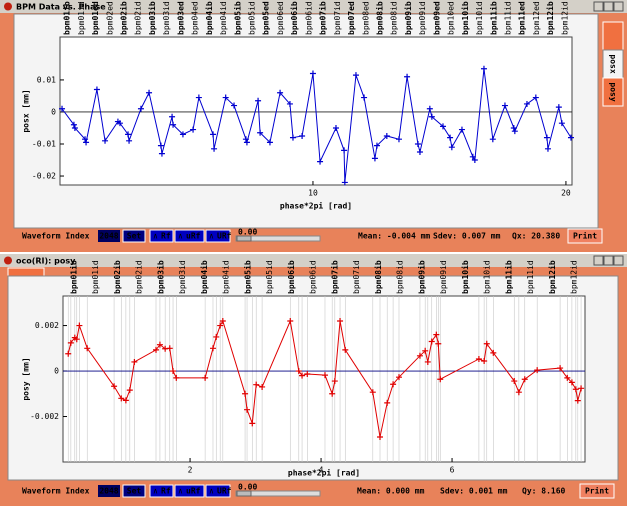 This screenshot has width=627, height=510. I want to click on y-tick-label: -0.01, so click(44, 143).